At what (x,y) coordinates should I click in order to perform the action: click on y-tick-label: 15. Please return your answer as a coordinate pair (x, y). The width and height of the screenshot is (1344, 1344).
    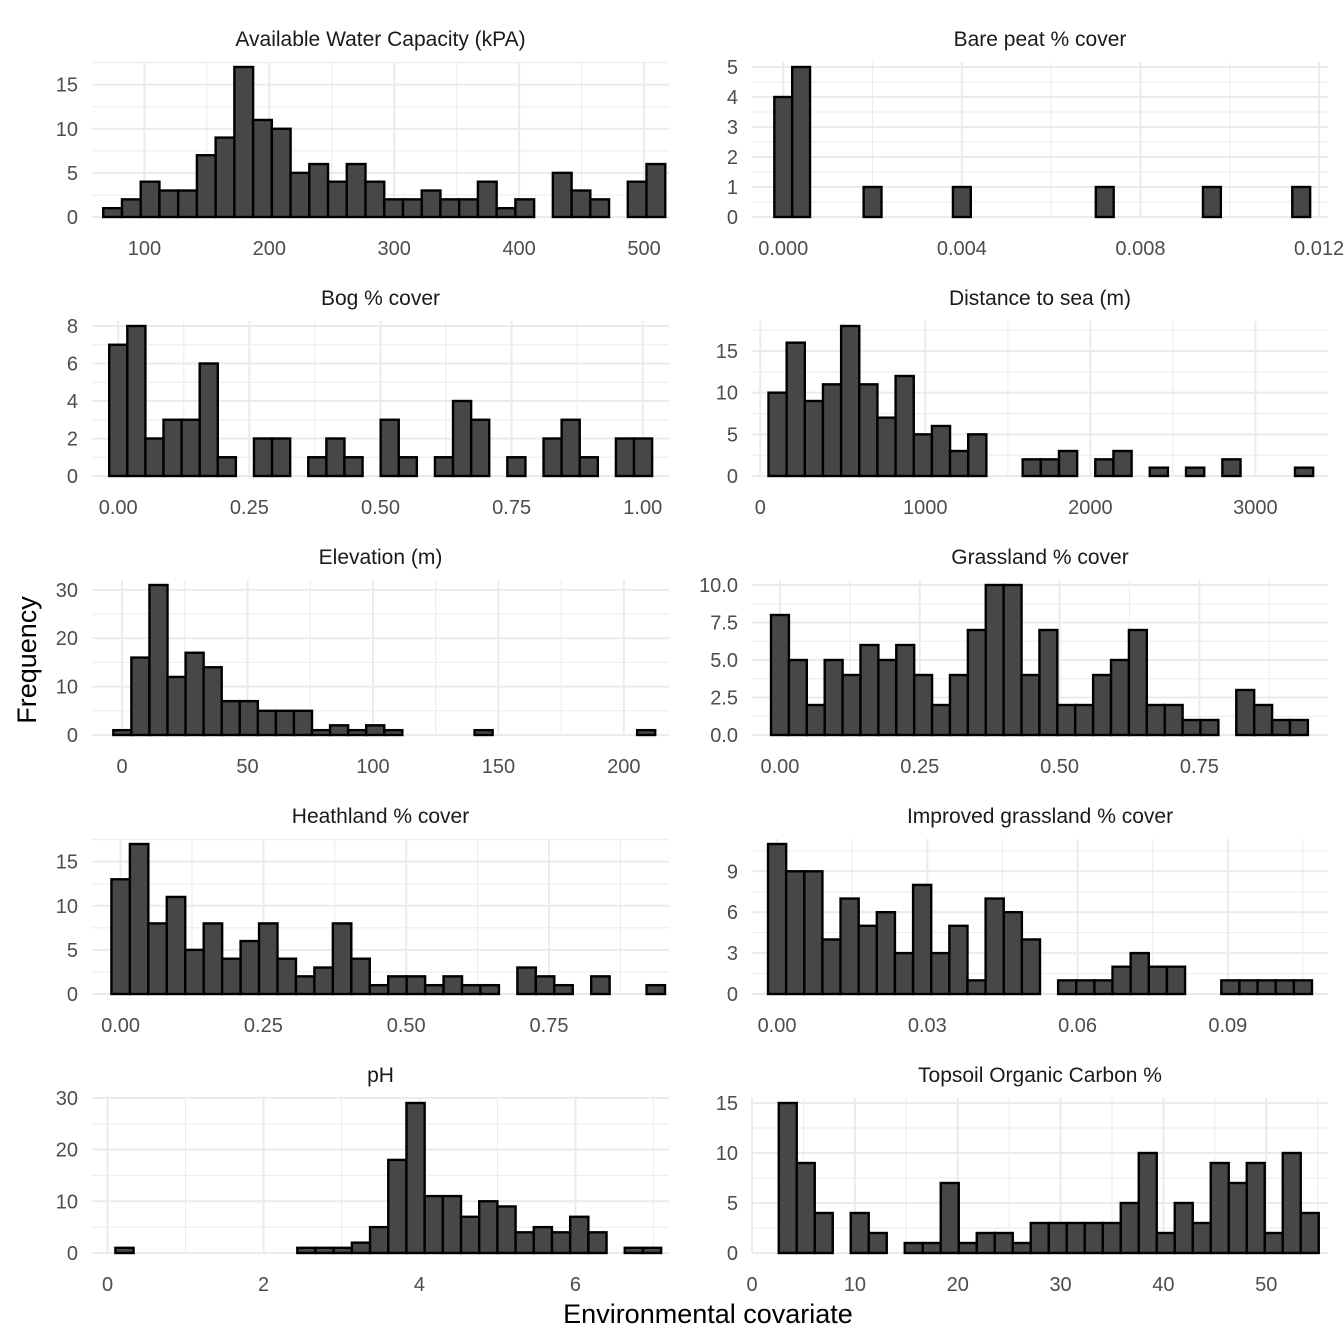
    Looking at the image, I should click on (727, 1104).